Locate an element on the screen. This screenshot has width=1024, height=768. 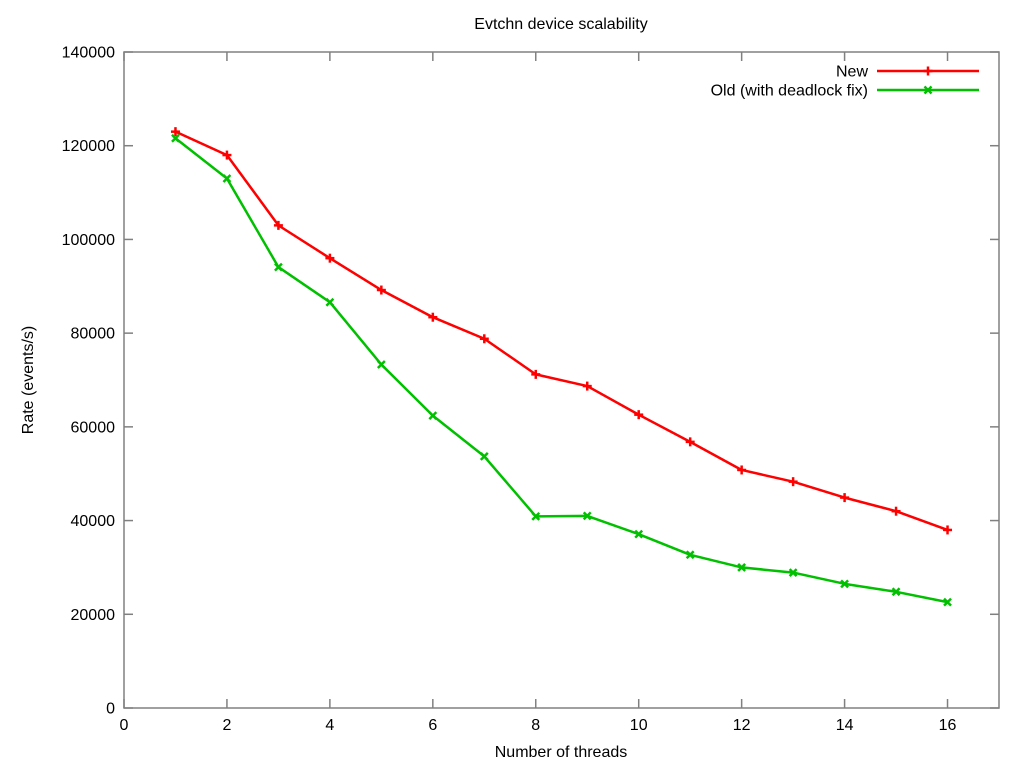
x-tick-label: 2 is located at coordinates (226, 725).